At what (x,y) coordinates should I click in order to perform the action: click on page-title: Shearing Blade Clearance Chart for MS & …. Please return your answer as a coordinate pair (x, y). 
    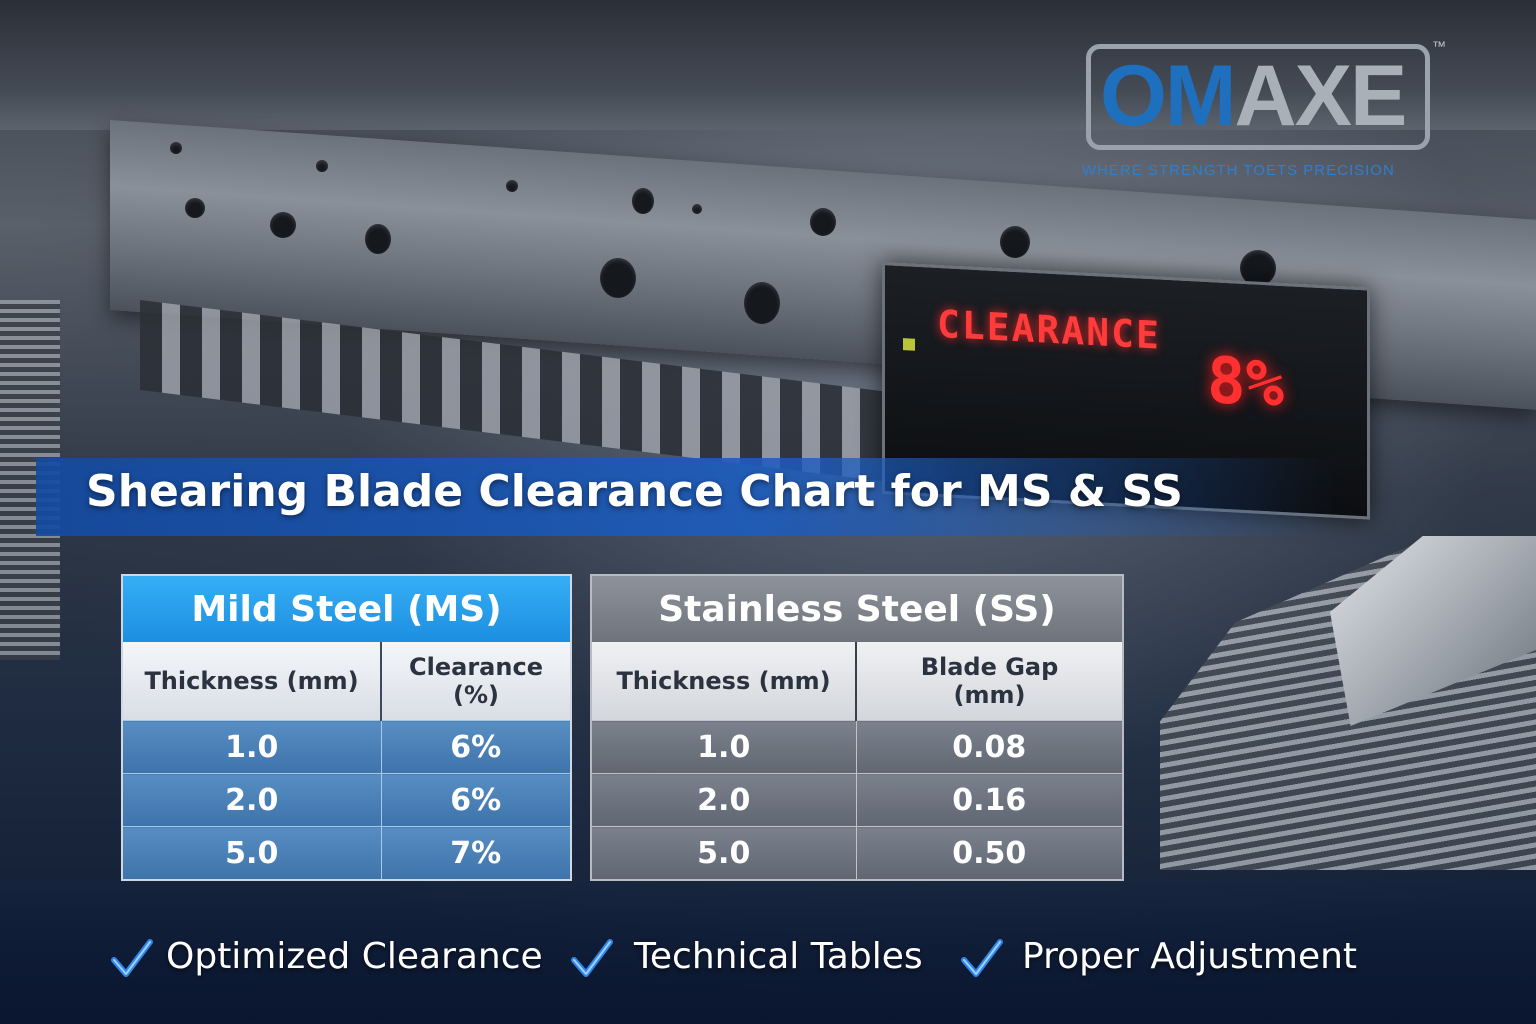
    Looking at the image, I should click on (634, 491).